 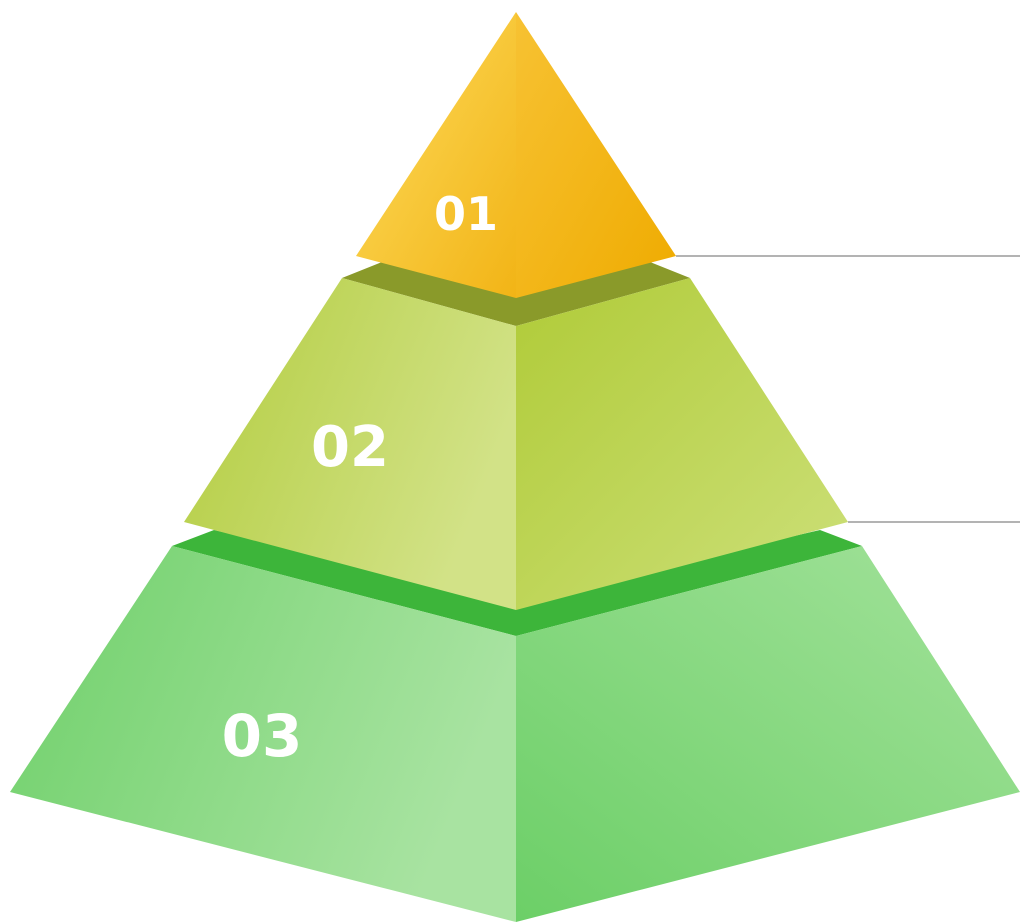 I want to click on pyramid-tier-1: 01, so click(x=516, y=155).